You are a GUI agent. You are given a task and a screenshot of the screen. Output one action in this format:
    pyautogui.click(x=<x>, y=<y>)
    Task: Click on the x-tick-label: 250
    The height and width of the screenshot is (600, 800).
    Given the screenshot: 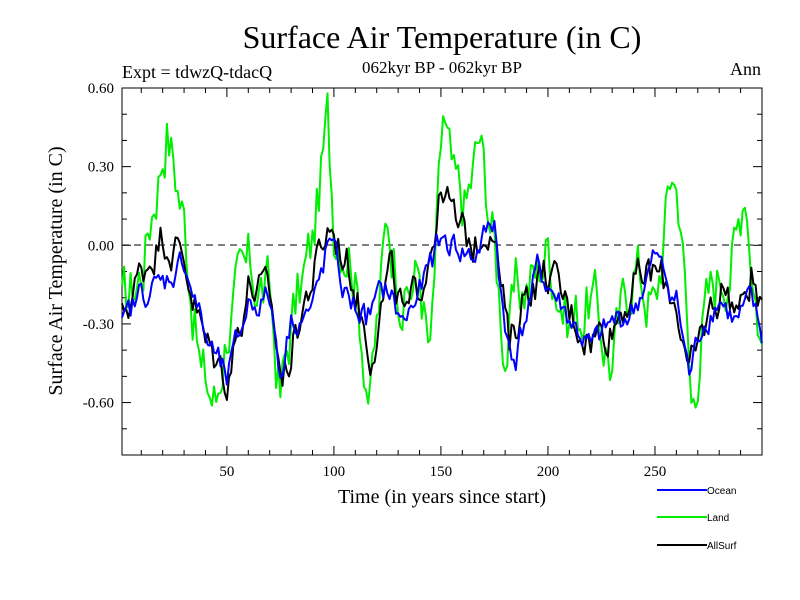 What is the action you would take?
    pyautogui.click(x=655, y=472)
    